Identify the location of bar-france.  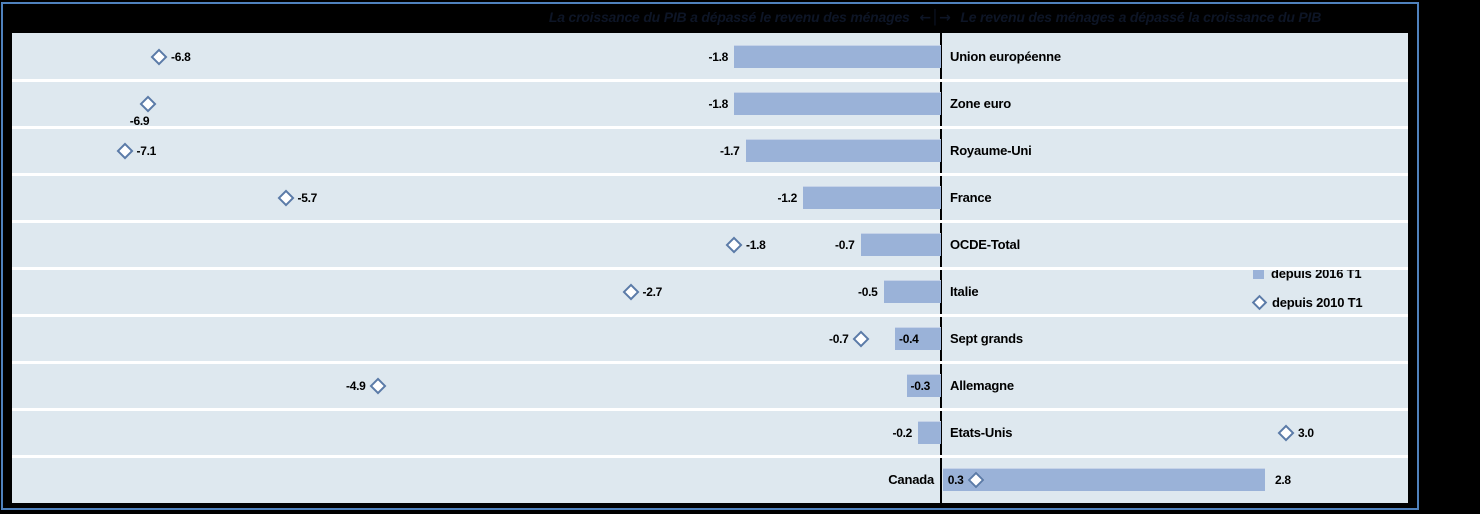
(872, 197).